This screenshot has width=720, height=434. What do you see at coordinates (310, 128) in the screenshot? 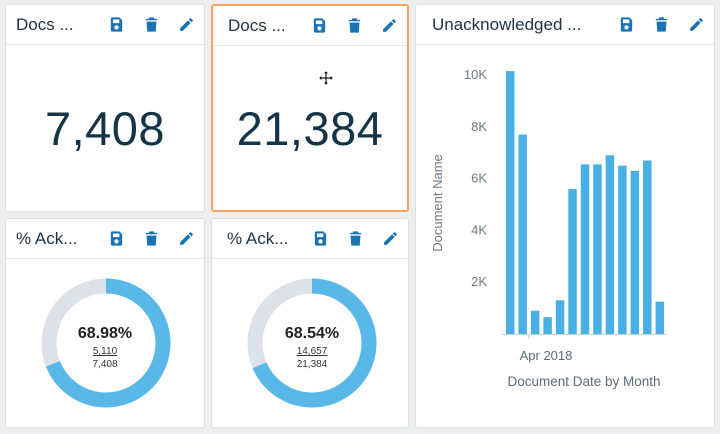
I see `doc-count-value: 21,384` at bounding box center [310, 128].